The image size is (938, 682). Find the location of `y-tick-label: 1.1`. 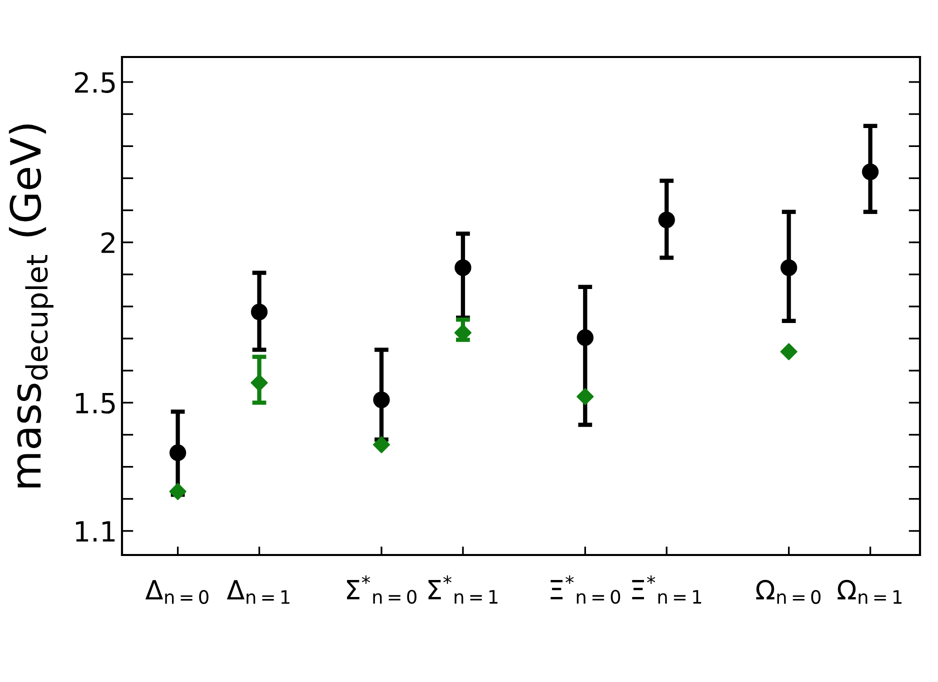

y-tick-label: 1.1 is located at coordinates (95, 531).